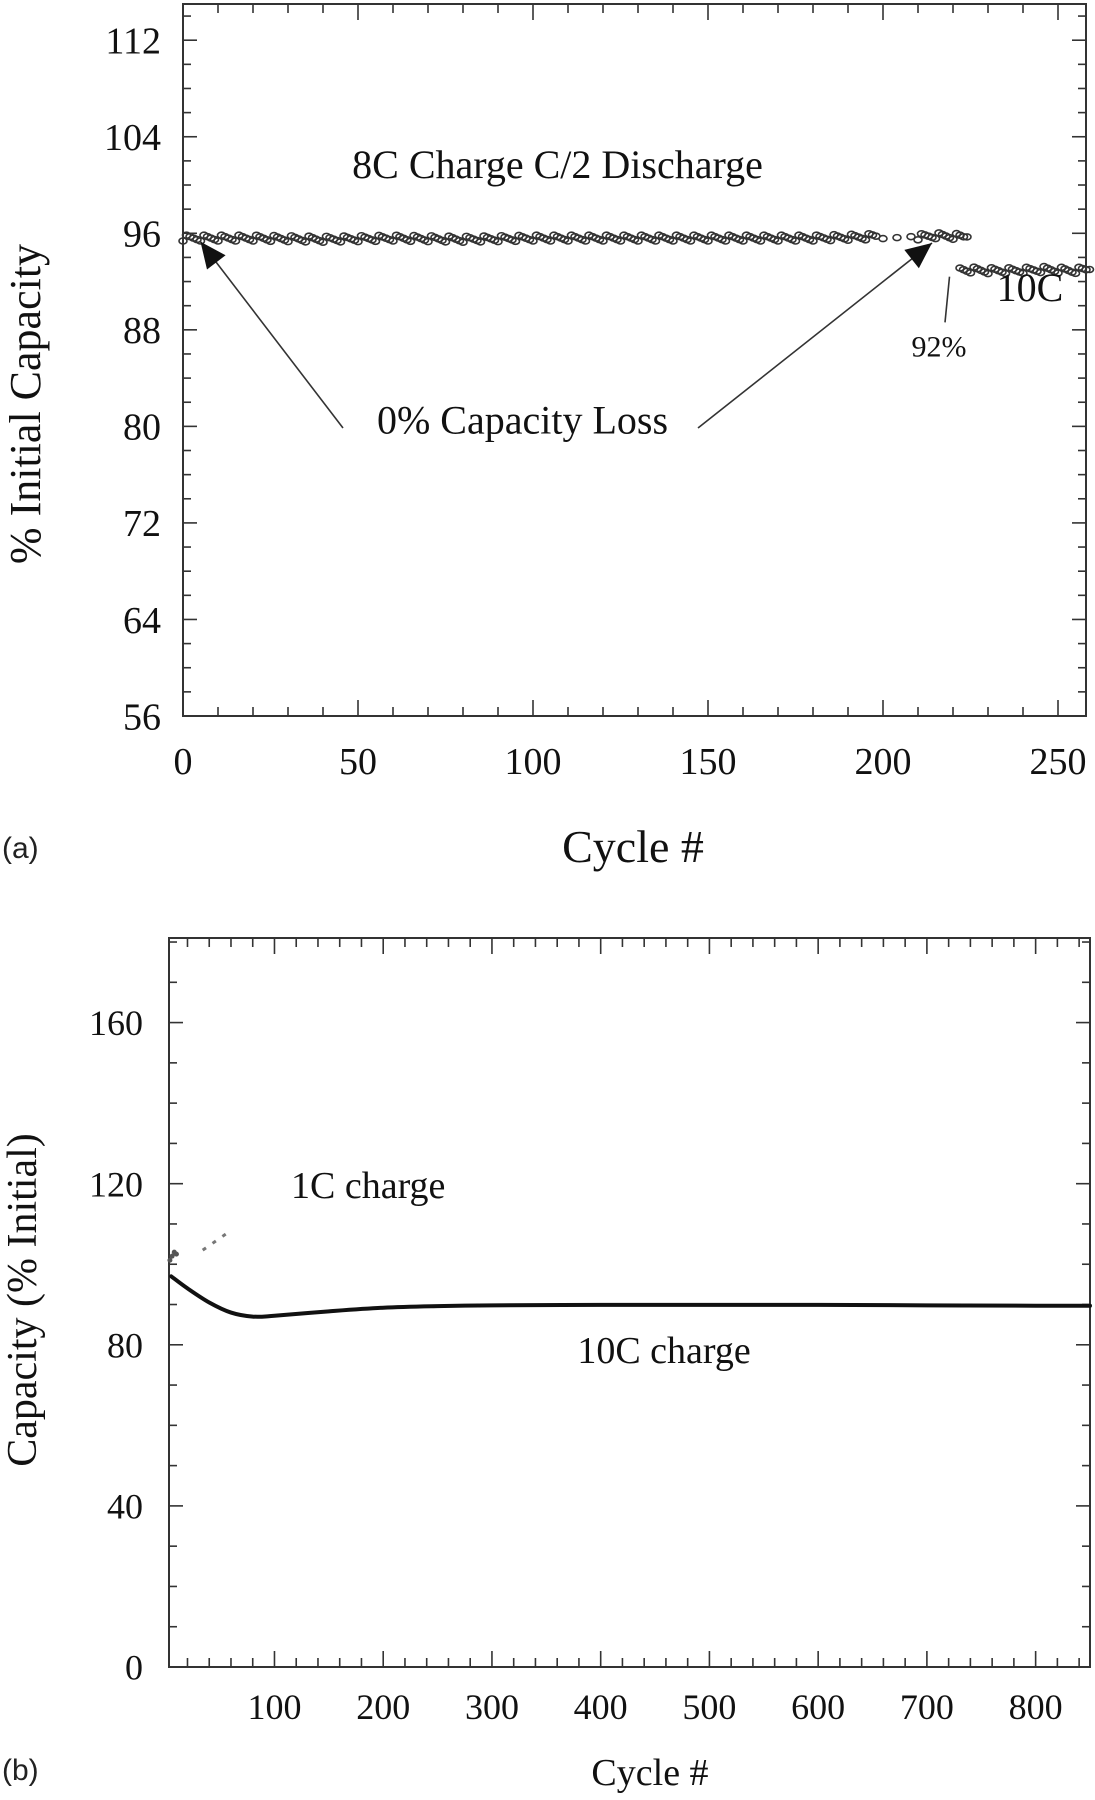 The image size is (1095, 1800). What do you see at coordinates (947, 299) in the screenshot?
I see `leader-line` at bounding box center [947, 299].